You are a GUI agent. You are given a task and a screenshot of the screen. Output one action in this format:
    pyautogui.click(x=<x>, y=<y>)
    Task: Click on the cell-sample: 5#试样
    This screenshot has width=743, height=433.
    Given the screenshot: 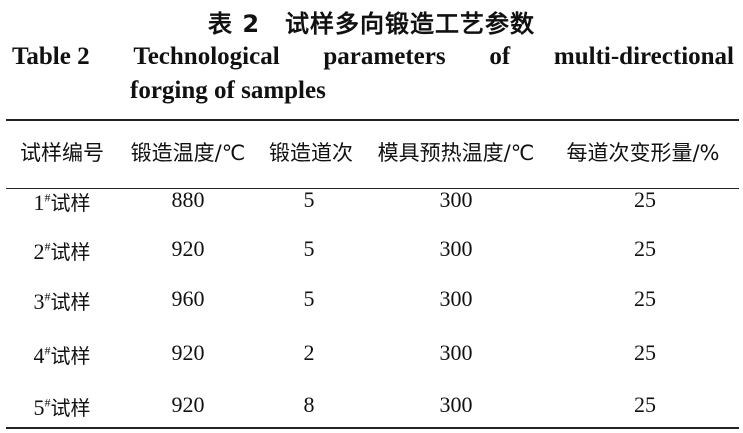 What is the action you would take?
    pyautogui.click(x=62, y=406)
    